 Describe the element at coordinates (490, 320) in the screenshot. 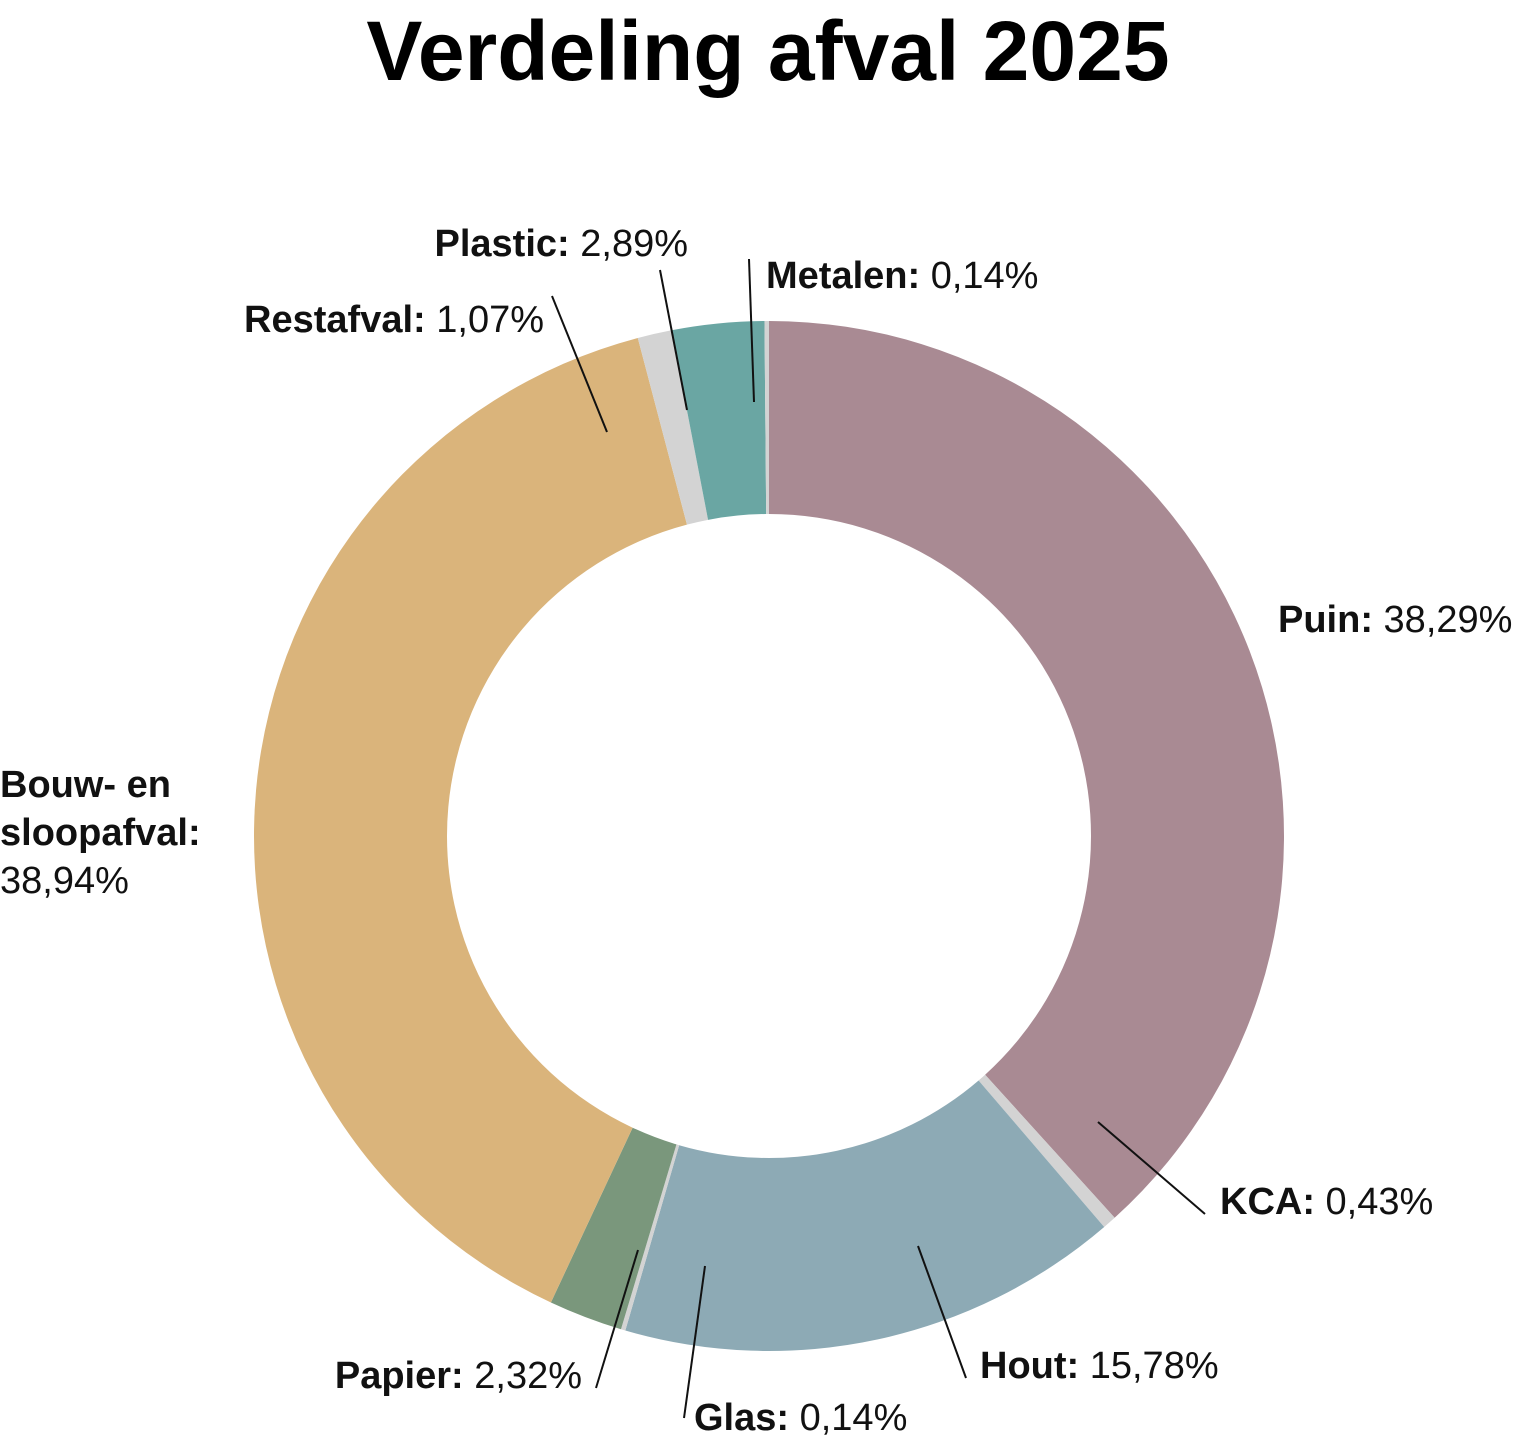

I see `label-restafval-value: 1,07%` at that location.